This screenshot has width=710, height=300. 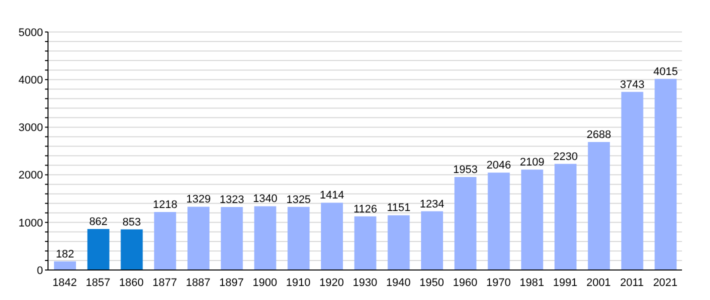 I want to click on data-label: 1126, so click(x=365, y=209).